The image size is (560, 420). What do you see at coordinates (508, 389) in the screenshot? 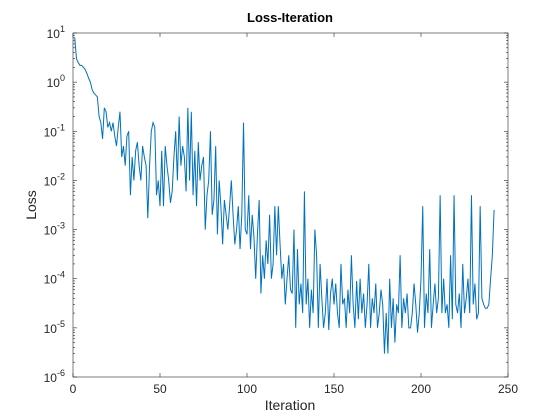
I see `x-tick-label: 250` at bounding box center [508, 389].